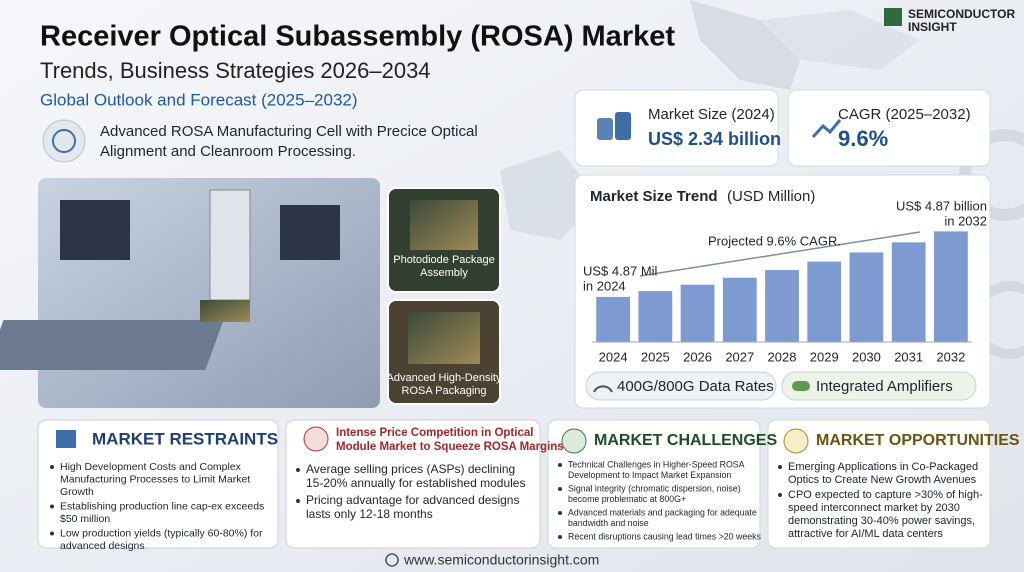 The image size is (1024, 572). I want to click on chart-title: Market Size Trend, so click(654, 196).